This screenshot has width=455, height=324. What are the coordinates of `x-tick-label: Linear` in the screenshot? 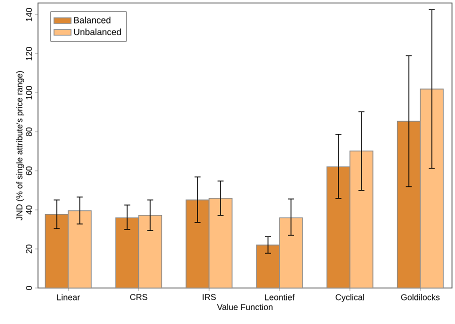 It's located at (68, 297).